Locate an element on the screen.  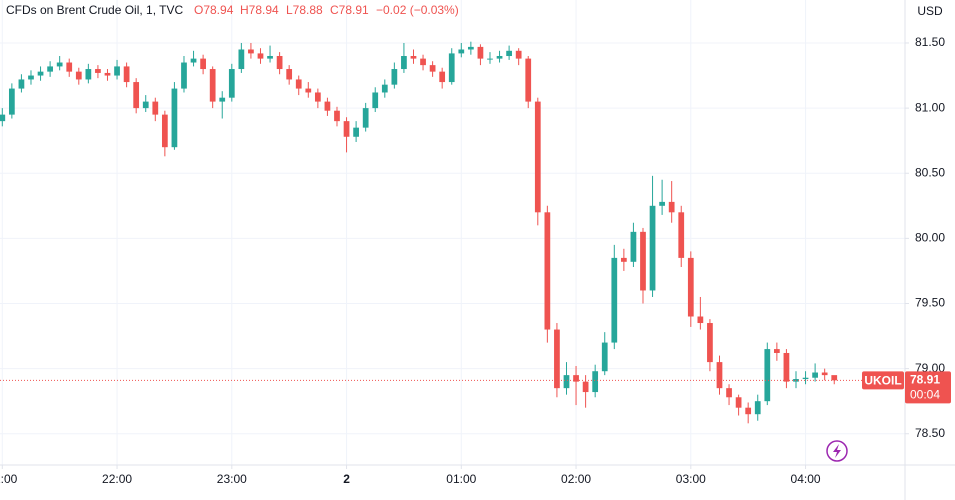
ticker: UKOIL is located at coordinates (882, 381).